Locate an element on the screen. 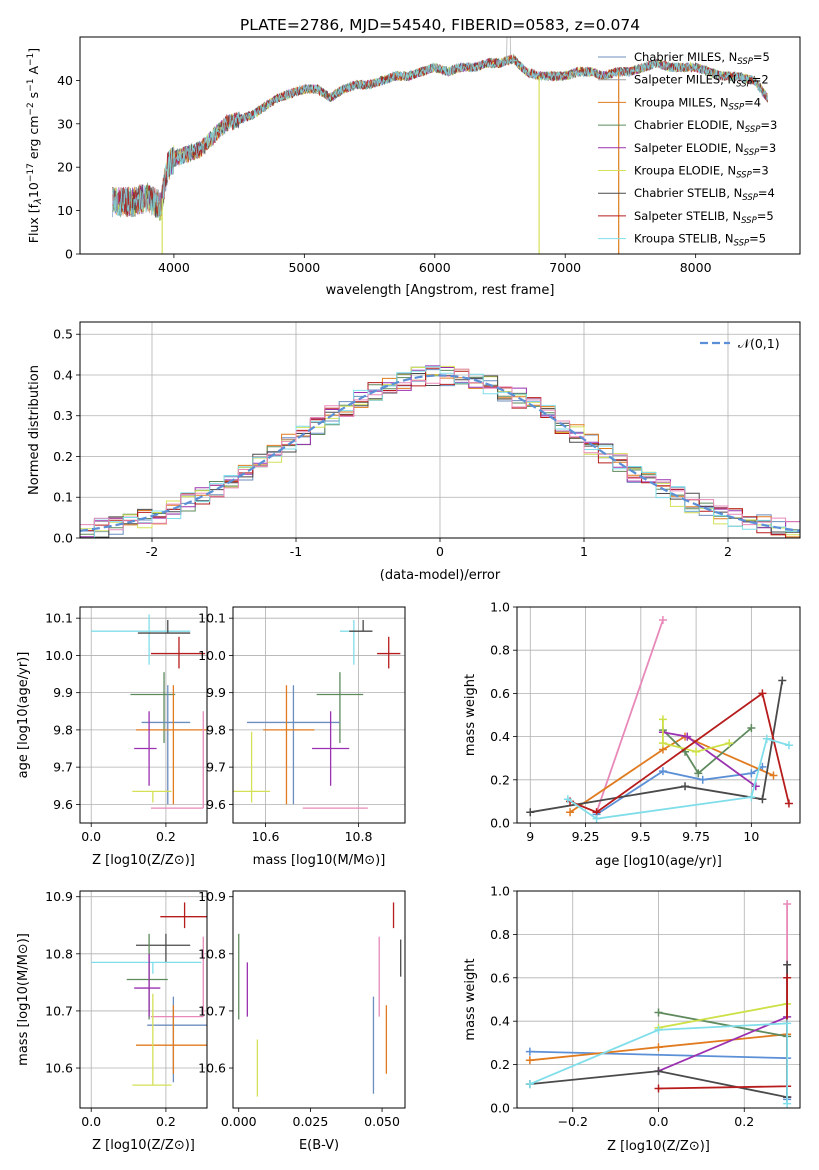 Image resolution: width=819 pixels, height=1170 pixels. x-tick-label: 9 is located at coordinates (530, 836).